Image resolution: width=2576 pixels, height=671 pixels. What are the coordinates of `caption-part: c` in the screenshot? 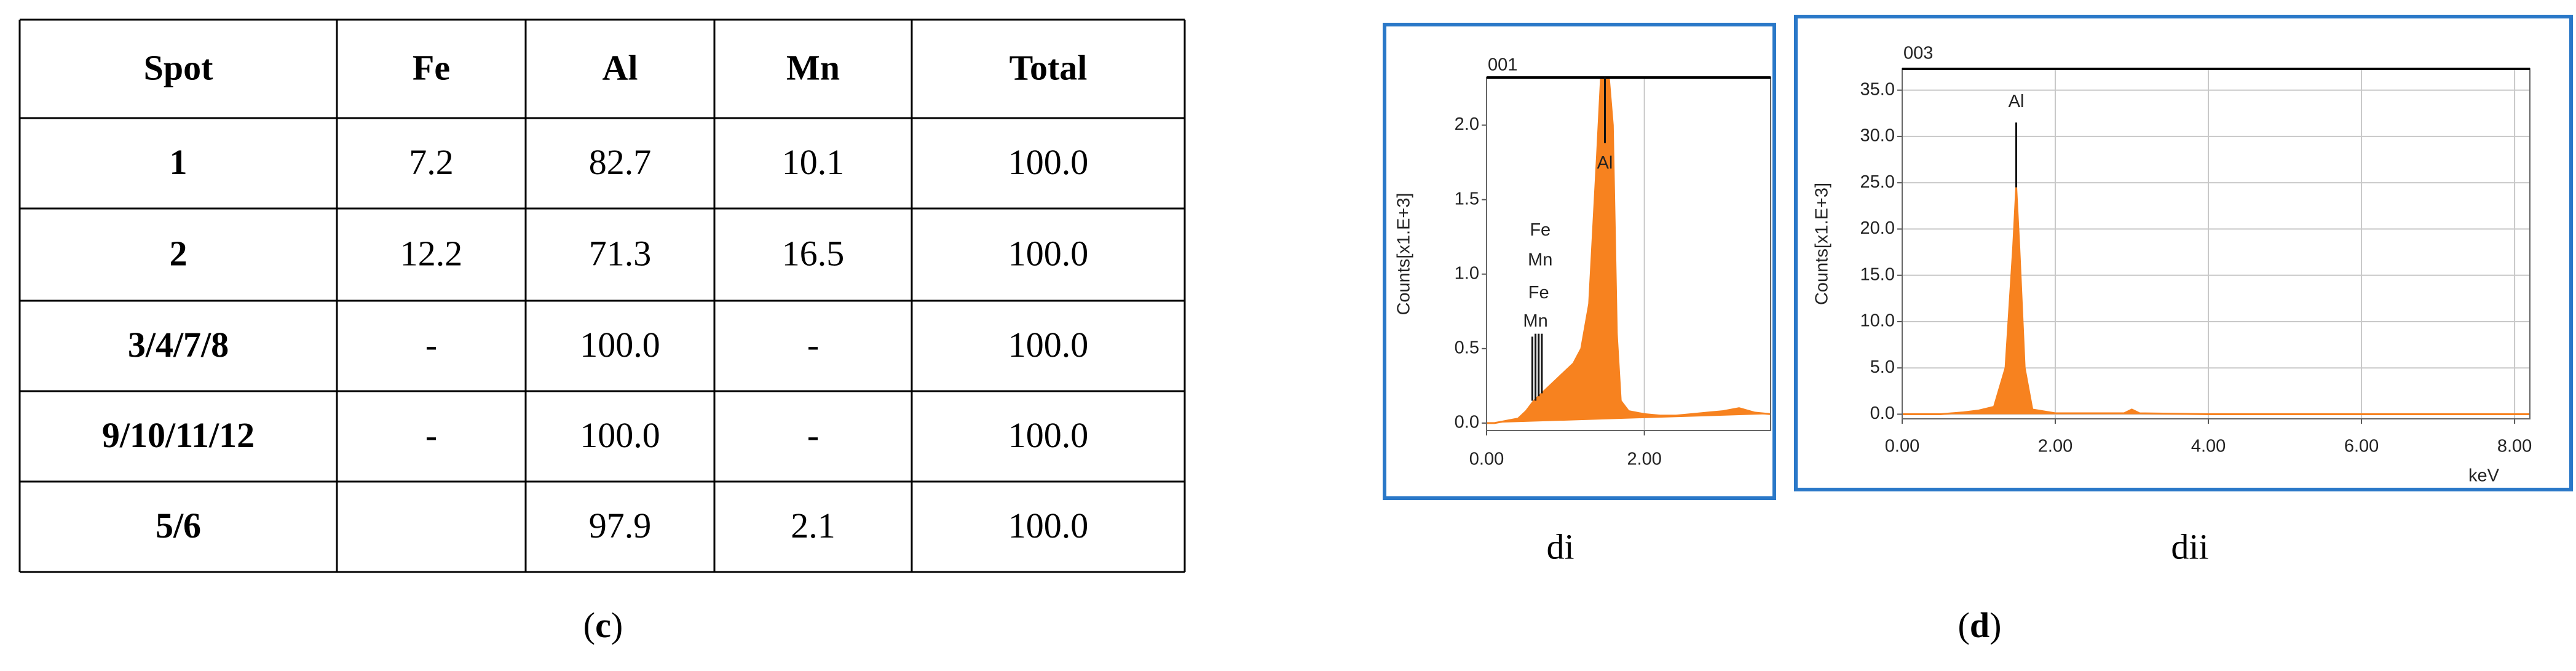 It's located at (603, 625).